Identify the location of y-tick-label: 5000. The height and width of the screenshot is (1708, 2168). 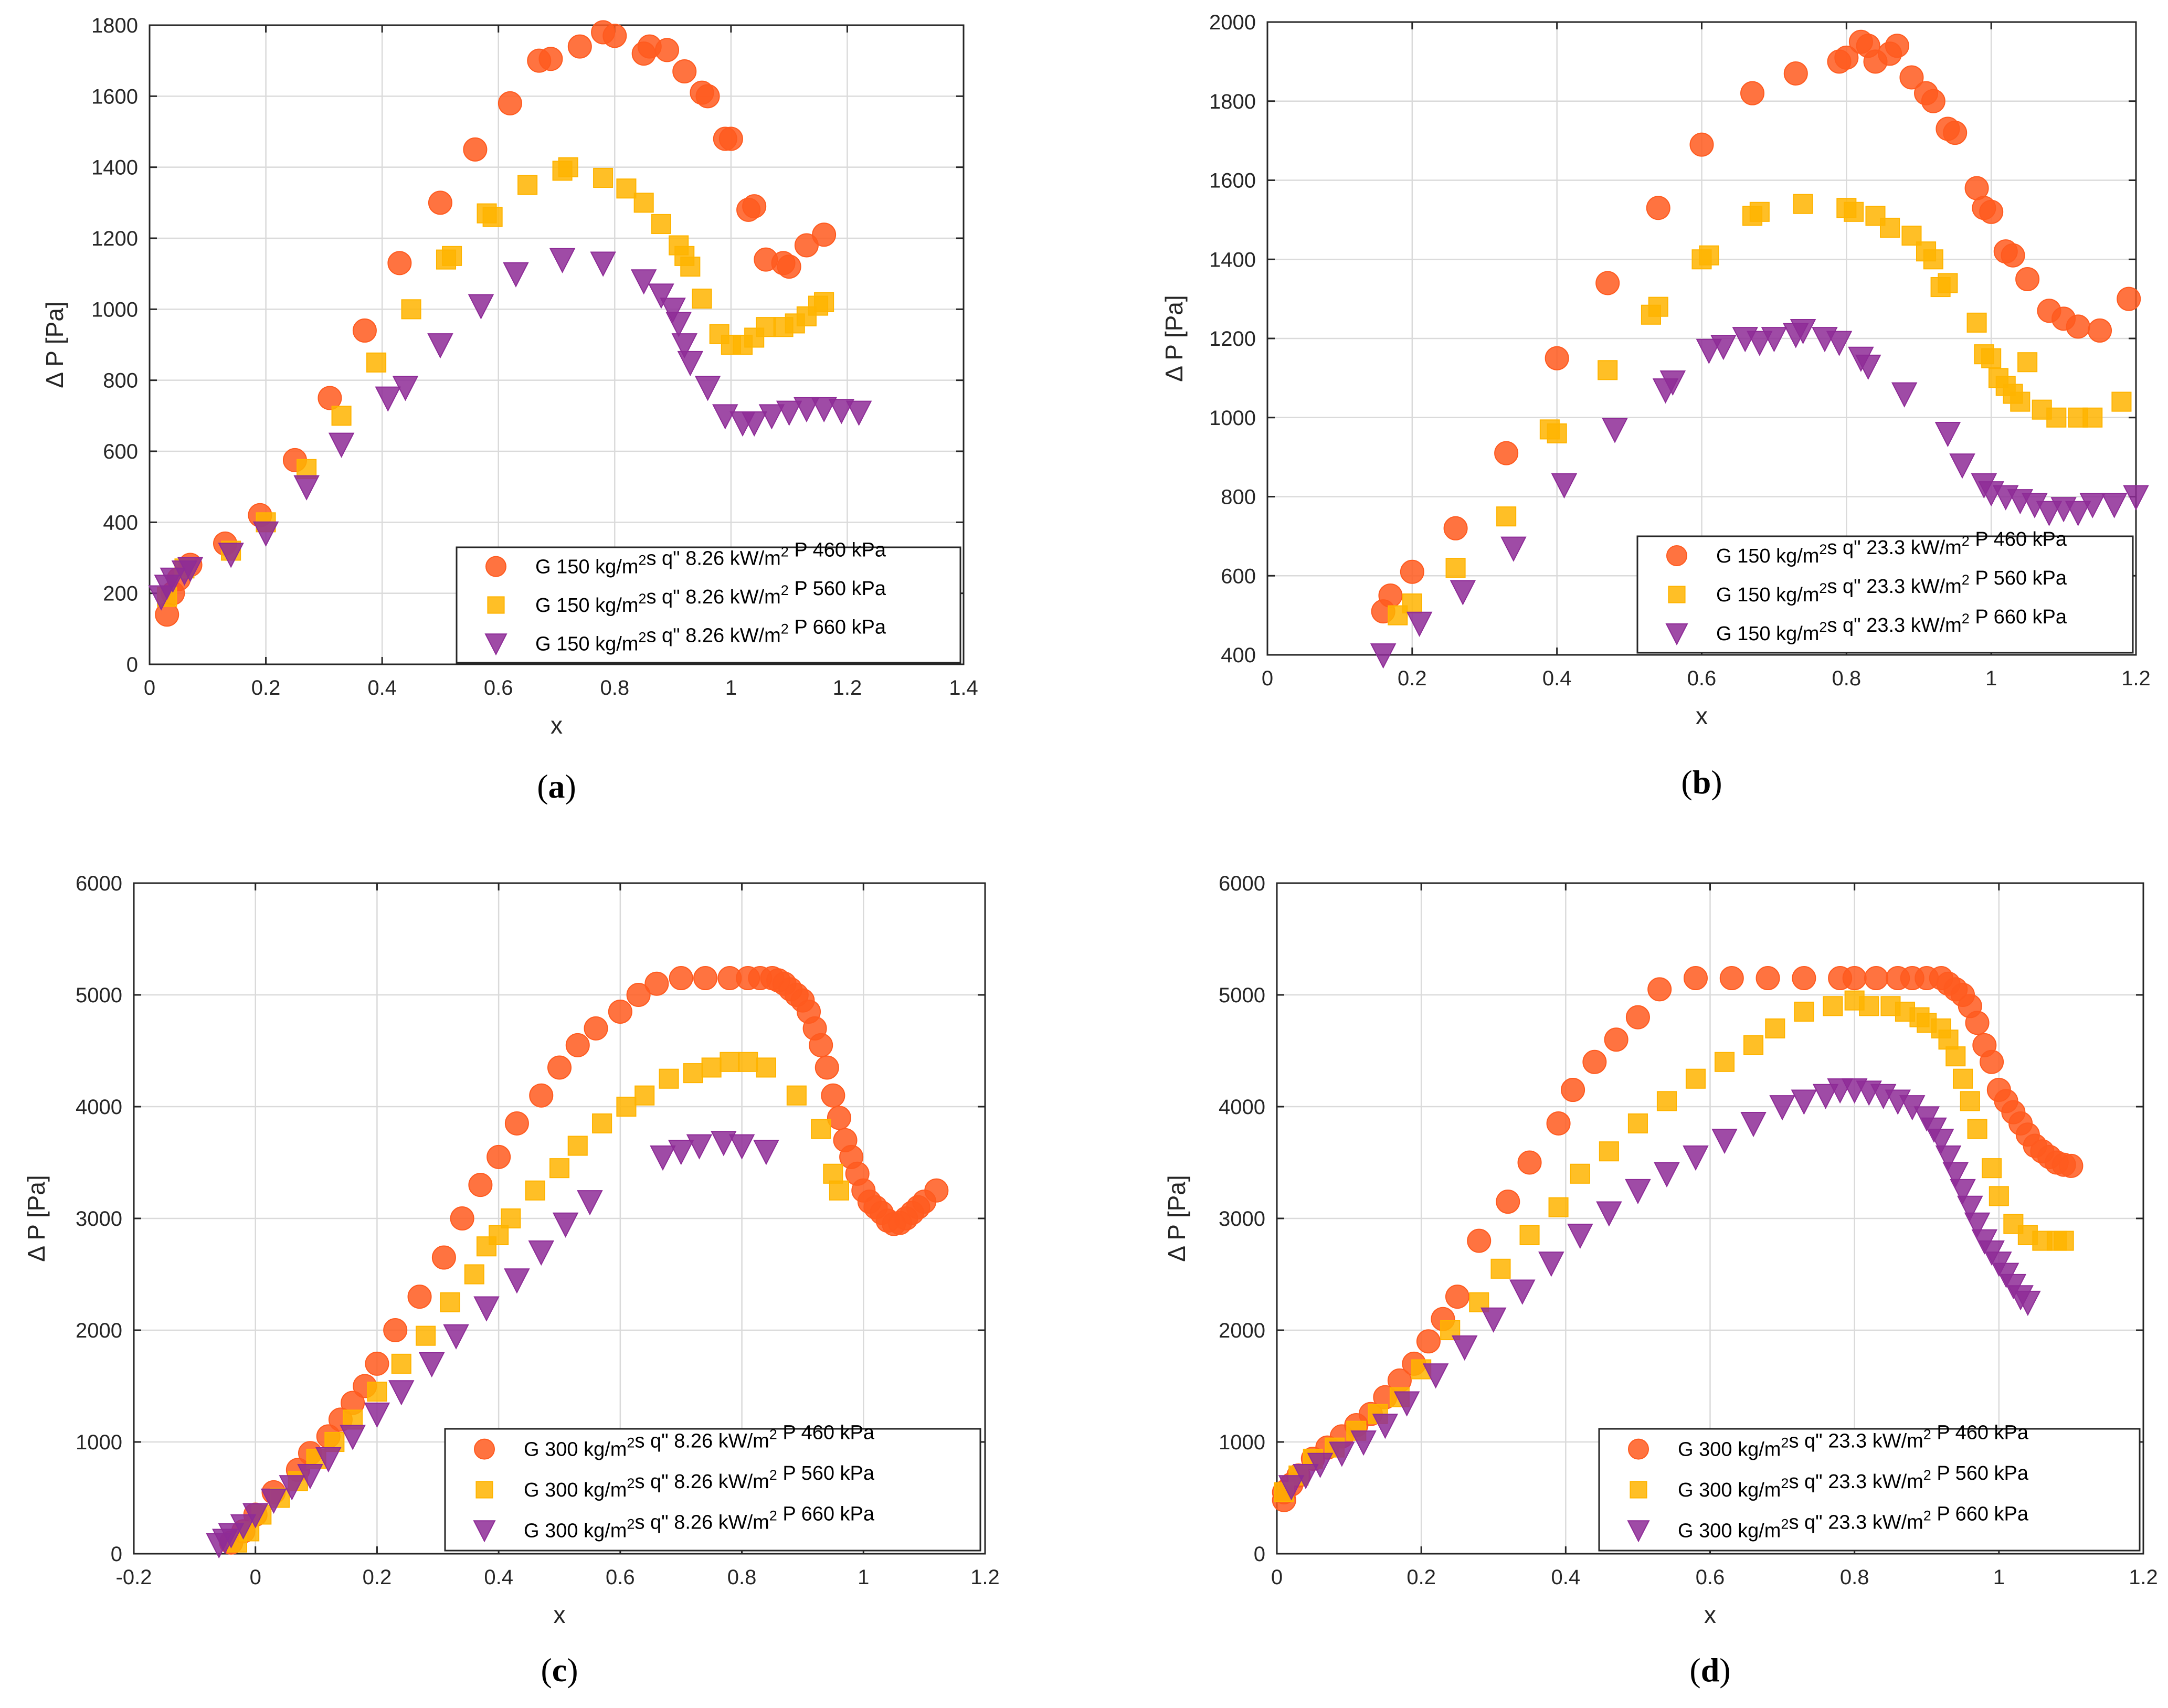
(1242, 996).